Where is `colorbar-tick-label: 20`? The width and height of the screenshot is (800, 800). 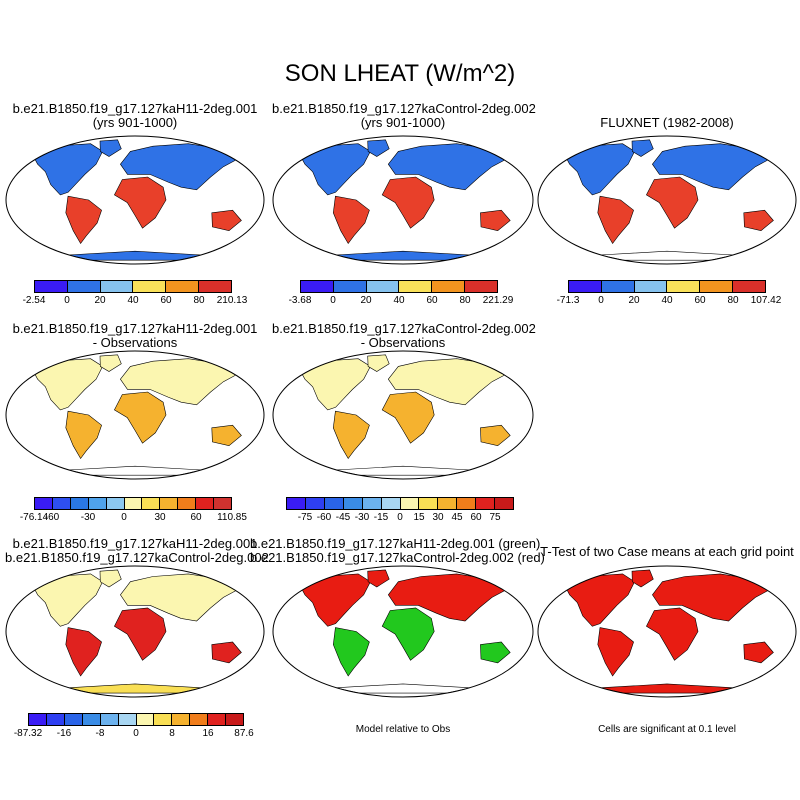
colorbar-tick-label: 20 is located at coordinates (634, 300).